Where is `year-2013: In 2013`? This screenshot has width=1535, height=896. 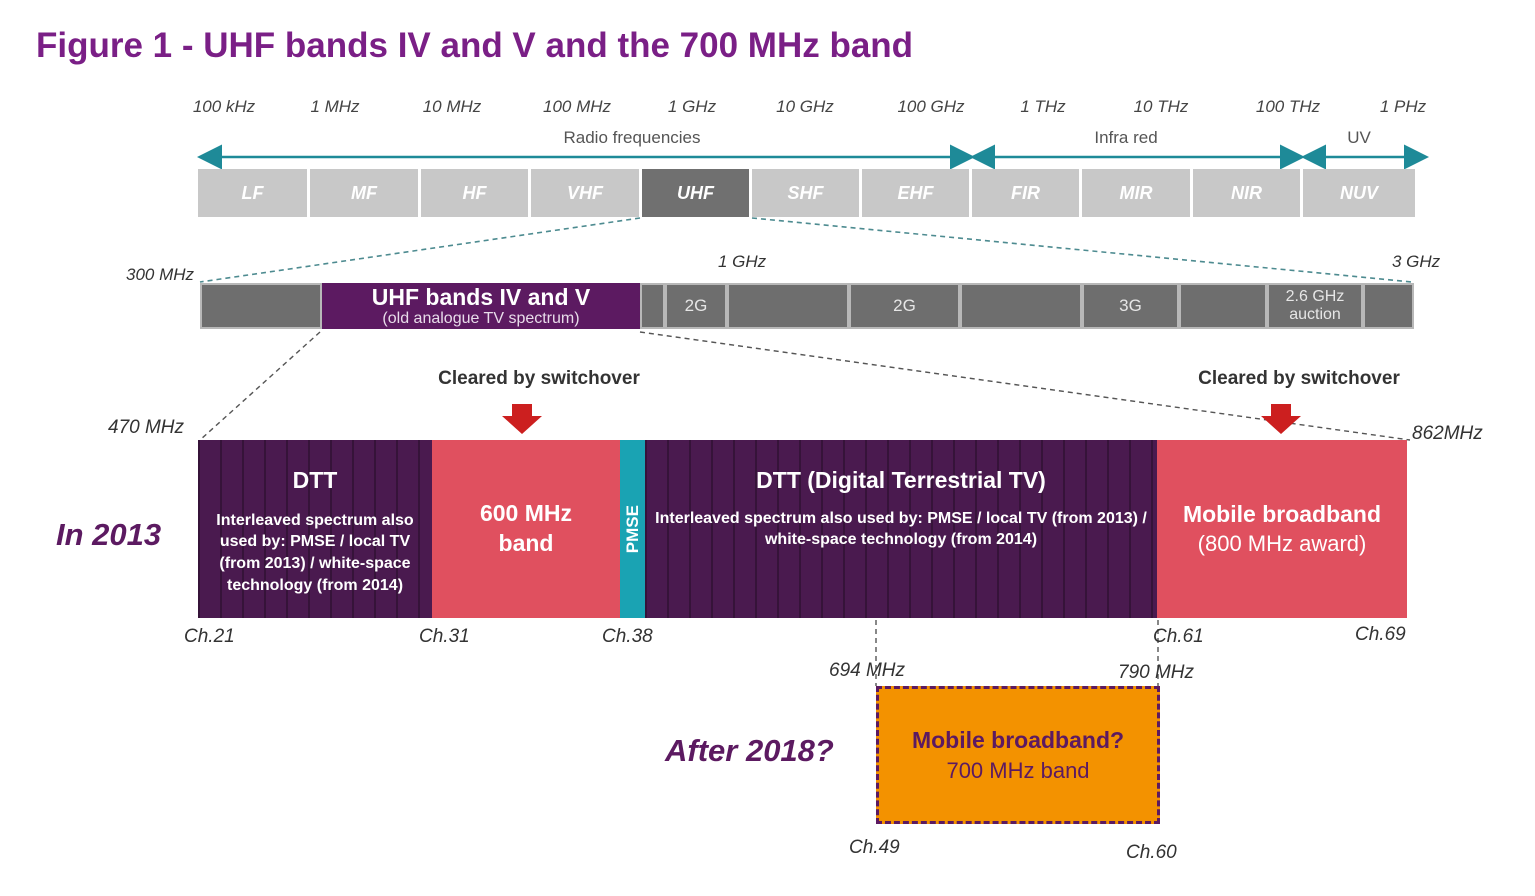 year-2013: In 2013 is located at coordinates (109, 534).